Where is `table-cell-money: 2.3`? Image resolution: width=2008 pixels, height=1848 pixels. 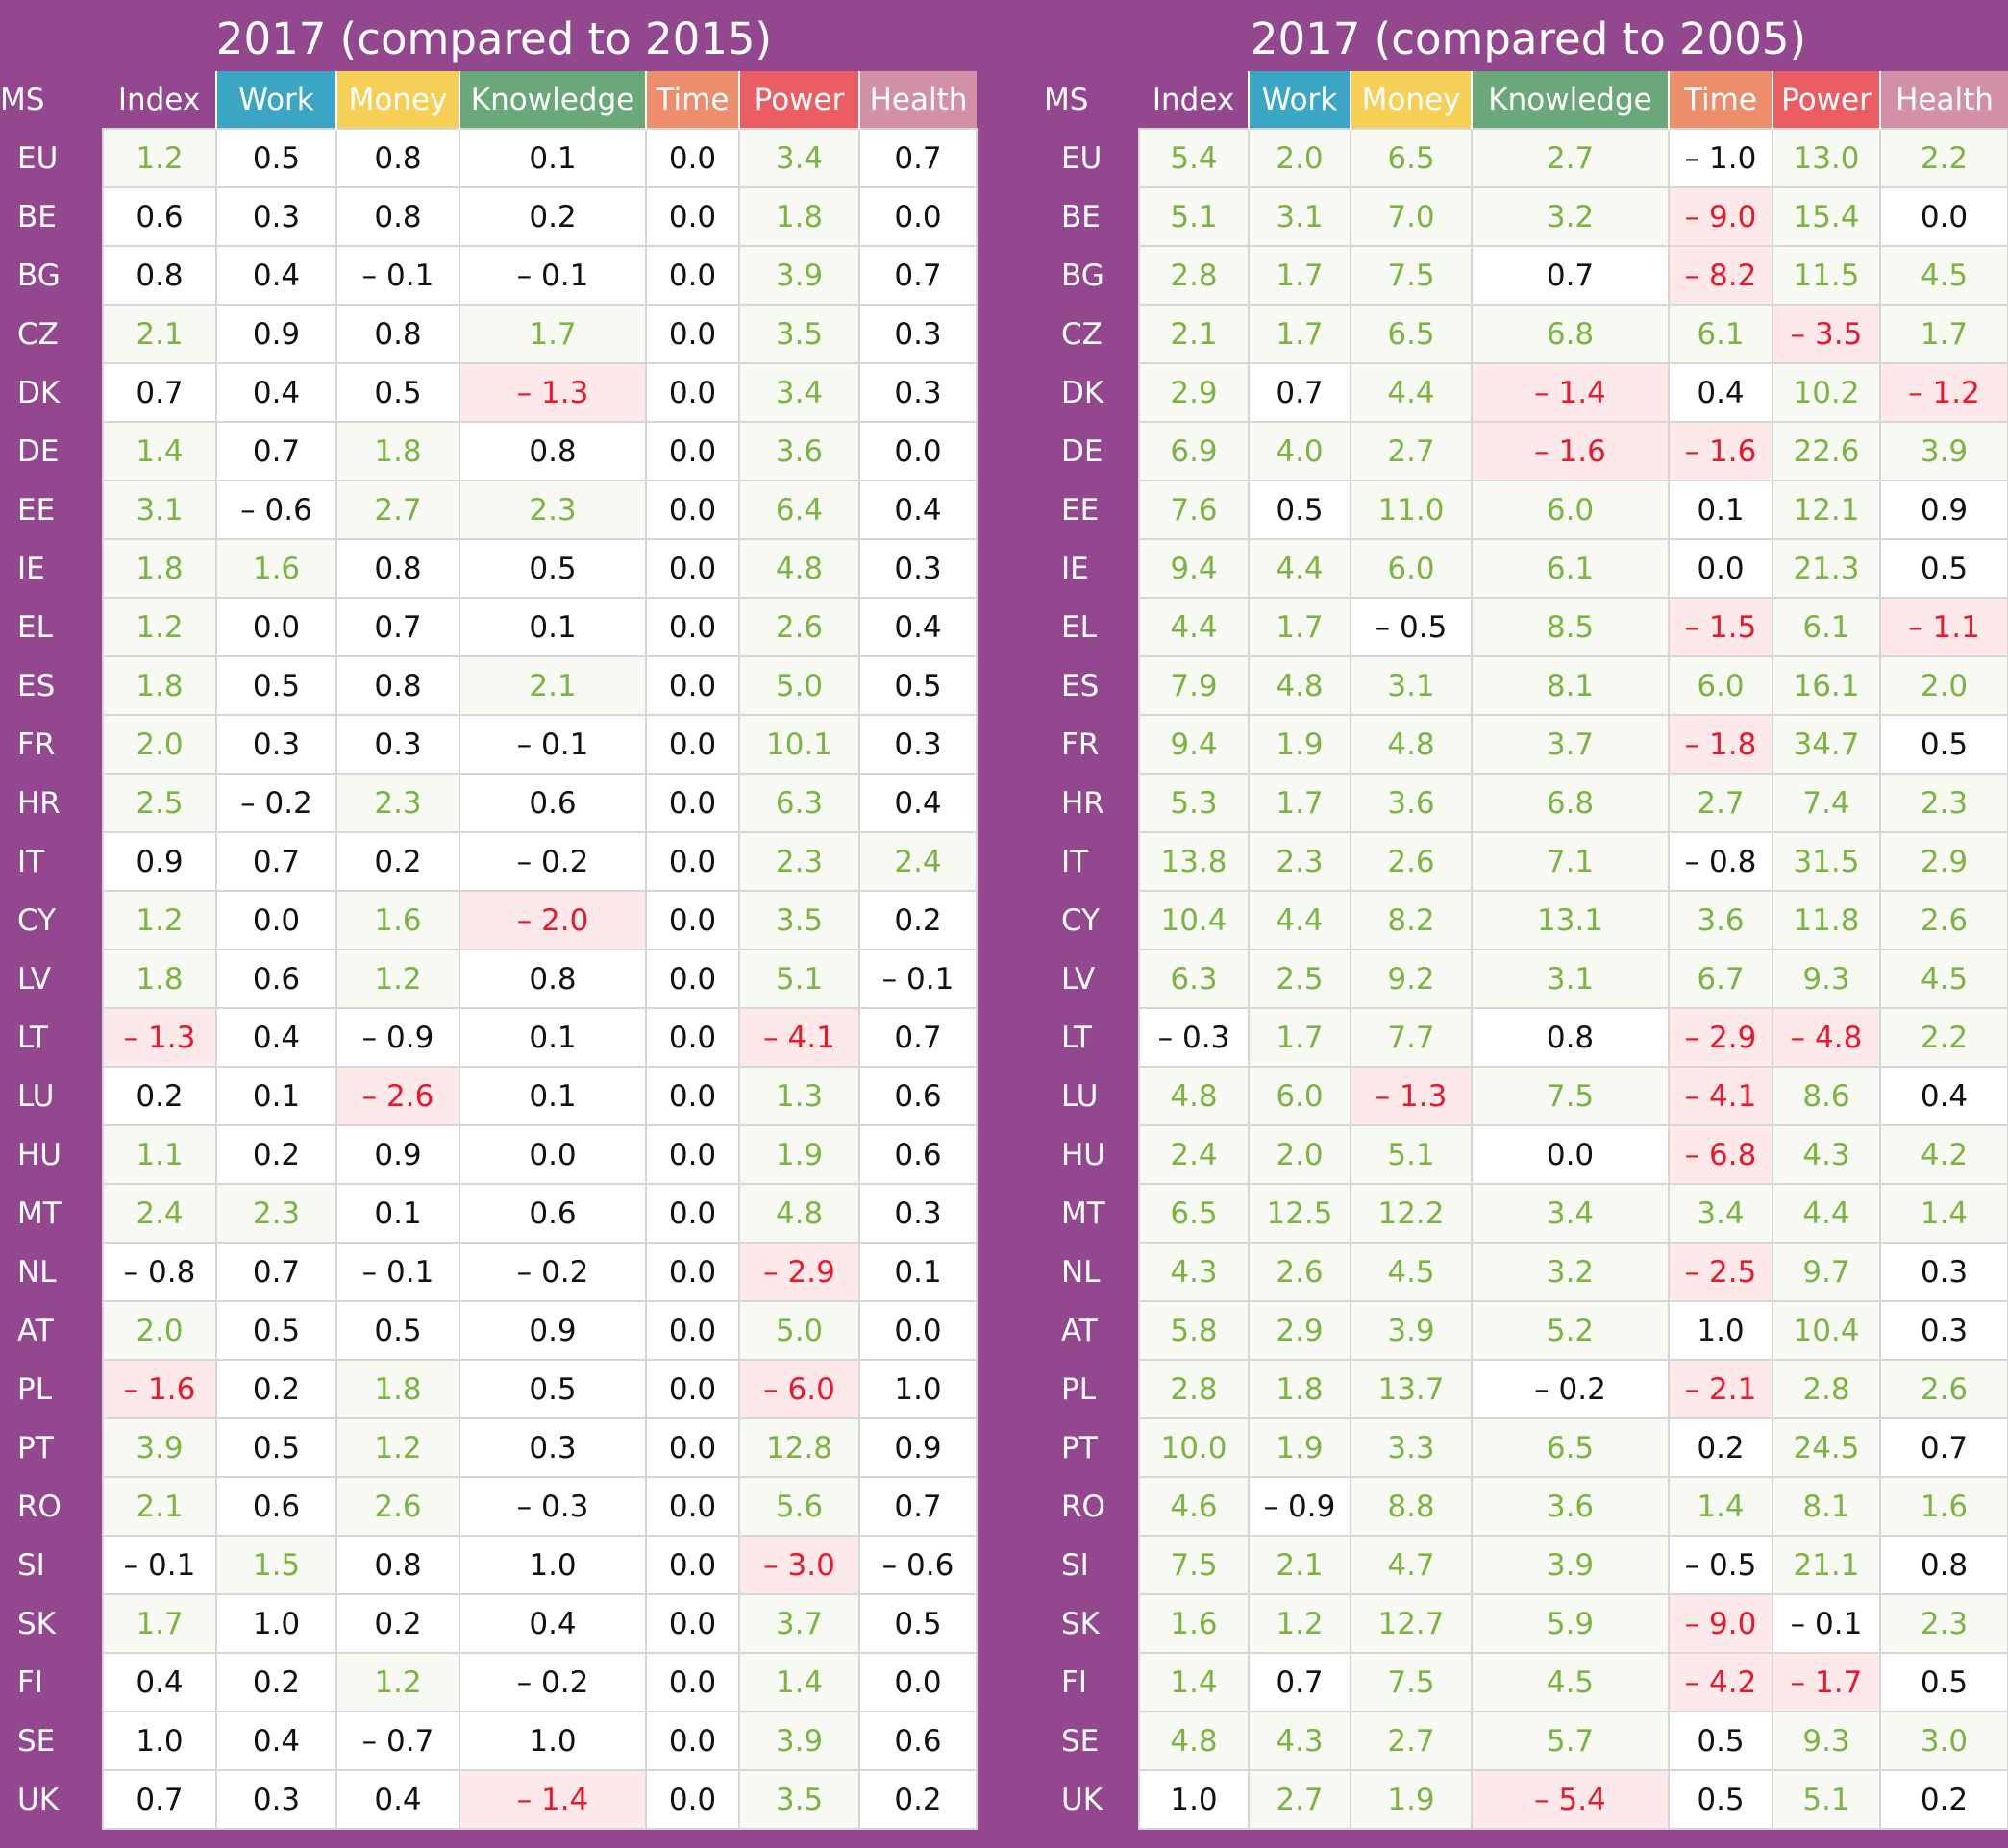
table-cell-money: 2.3 is located at coordinates (397, 803).